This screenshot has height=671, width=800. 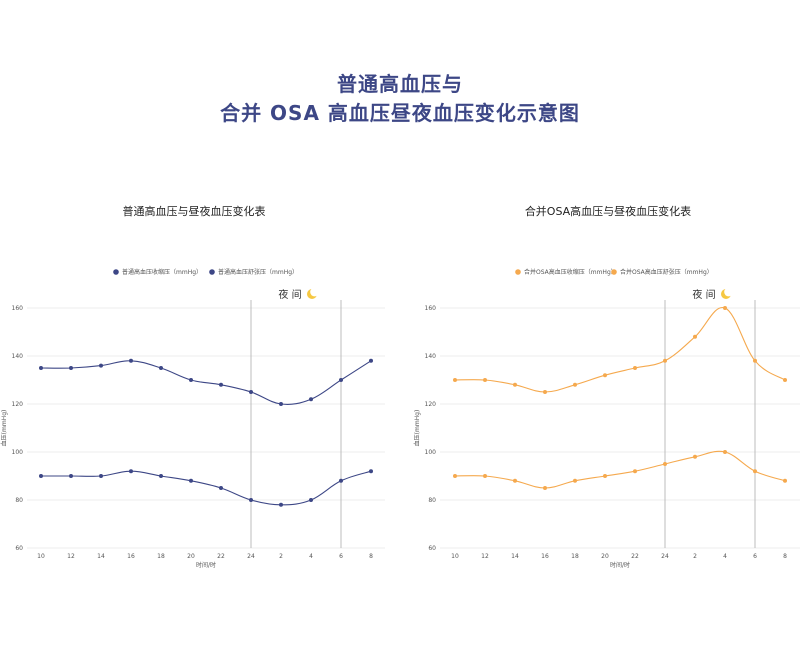 What do you see at coordinates (431, 308) in the screenshot?
I see `y-tick-label: 160` at bounding box center [431, 308].